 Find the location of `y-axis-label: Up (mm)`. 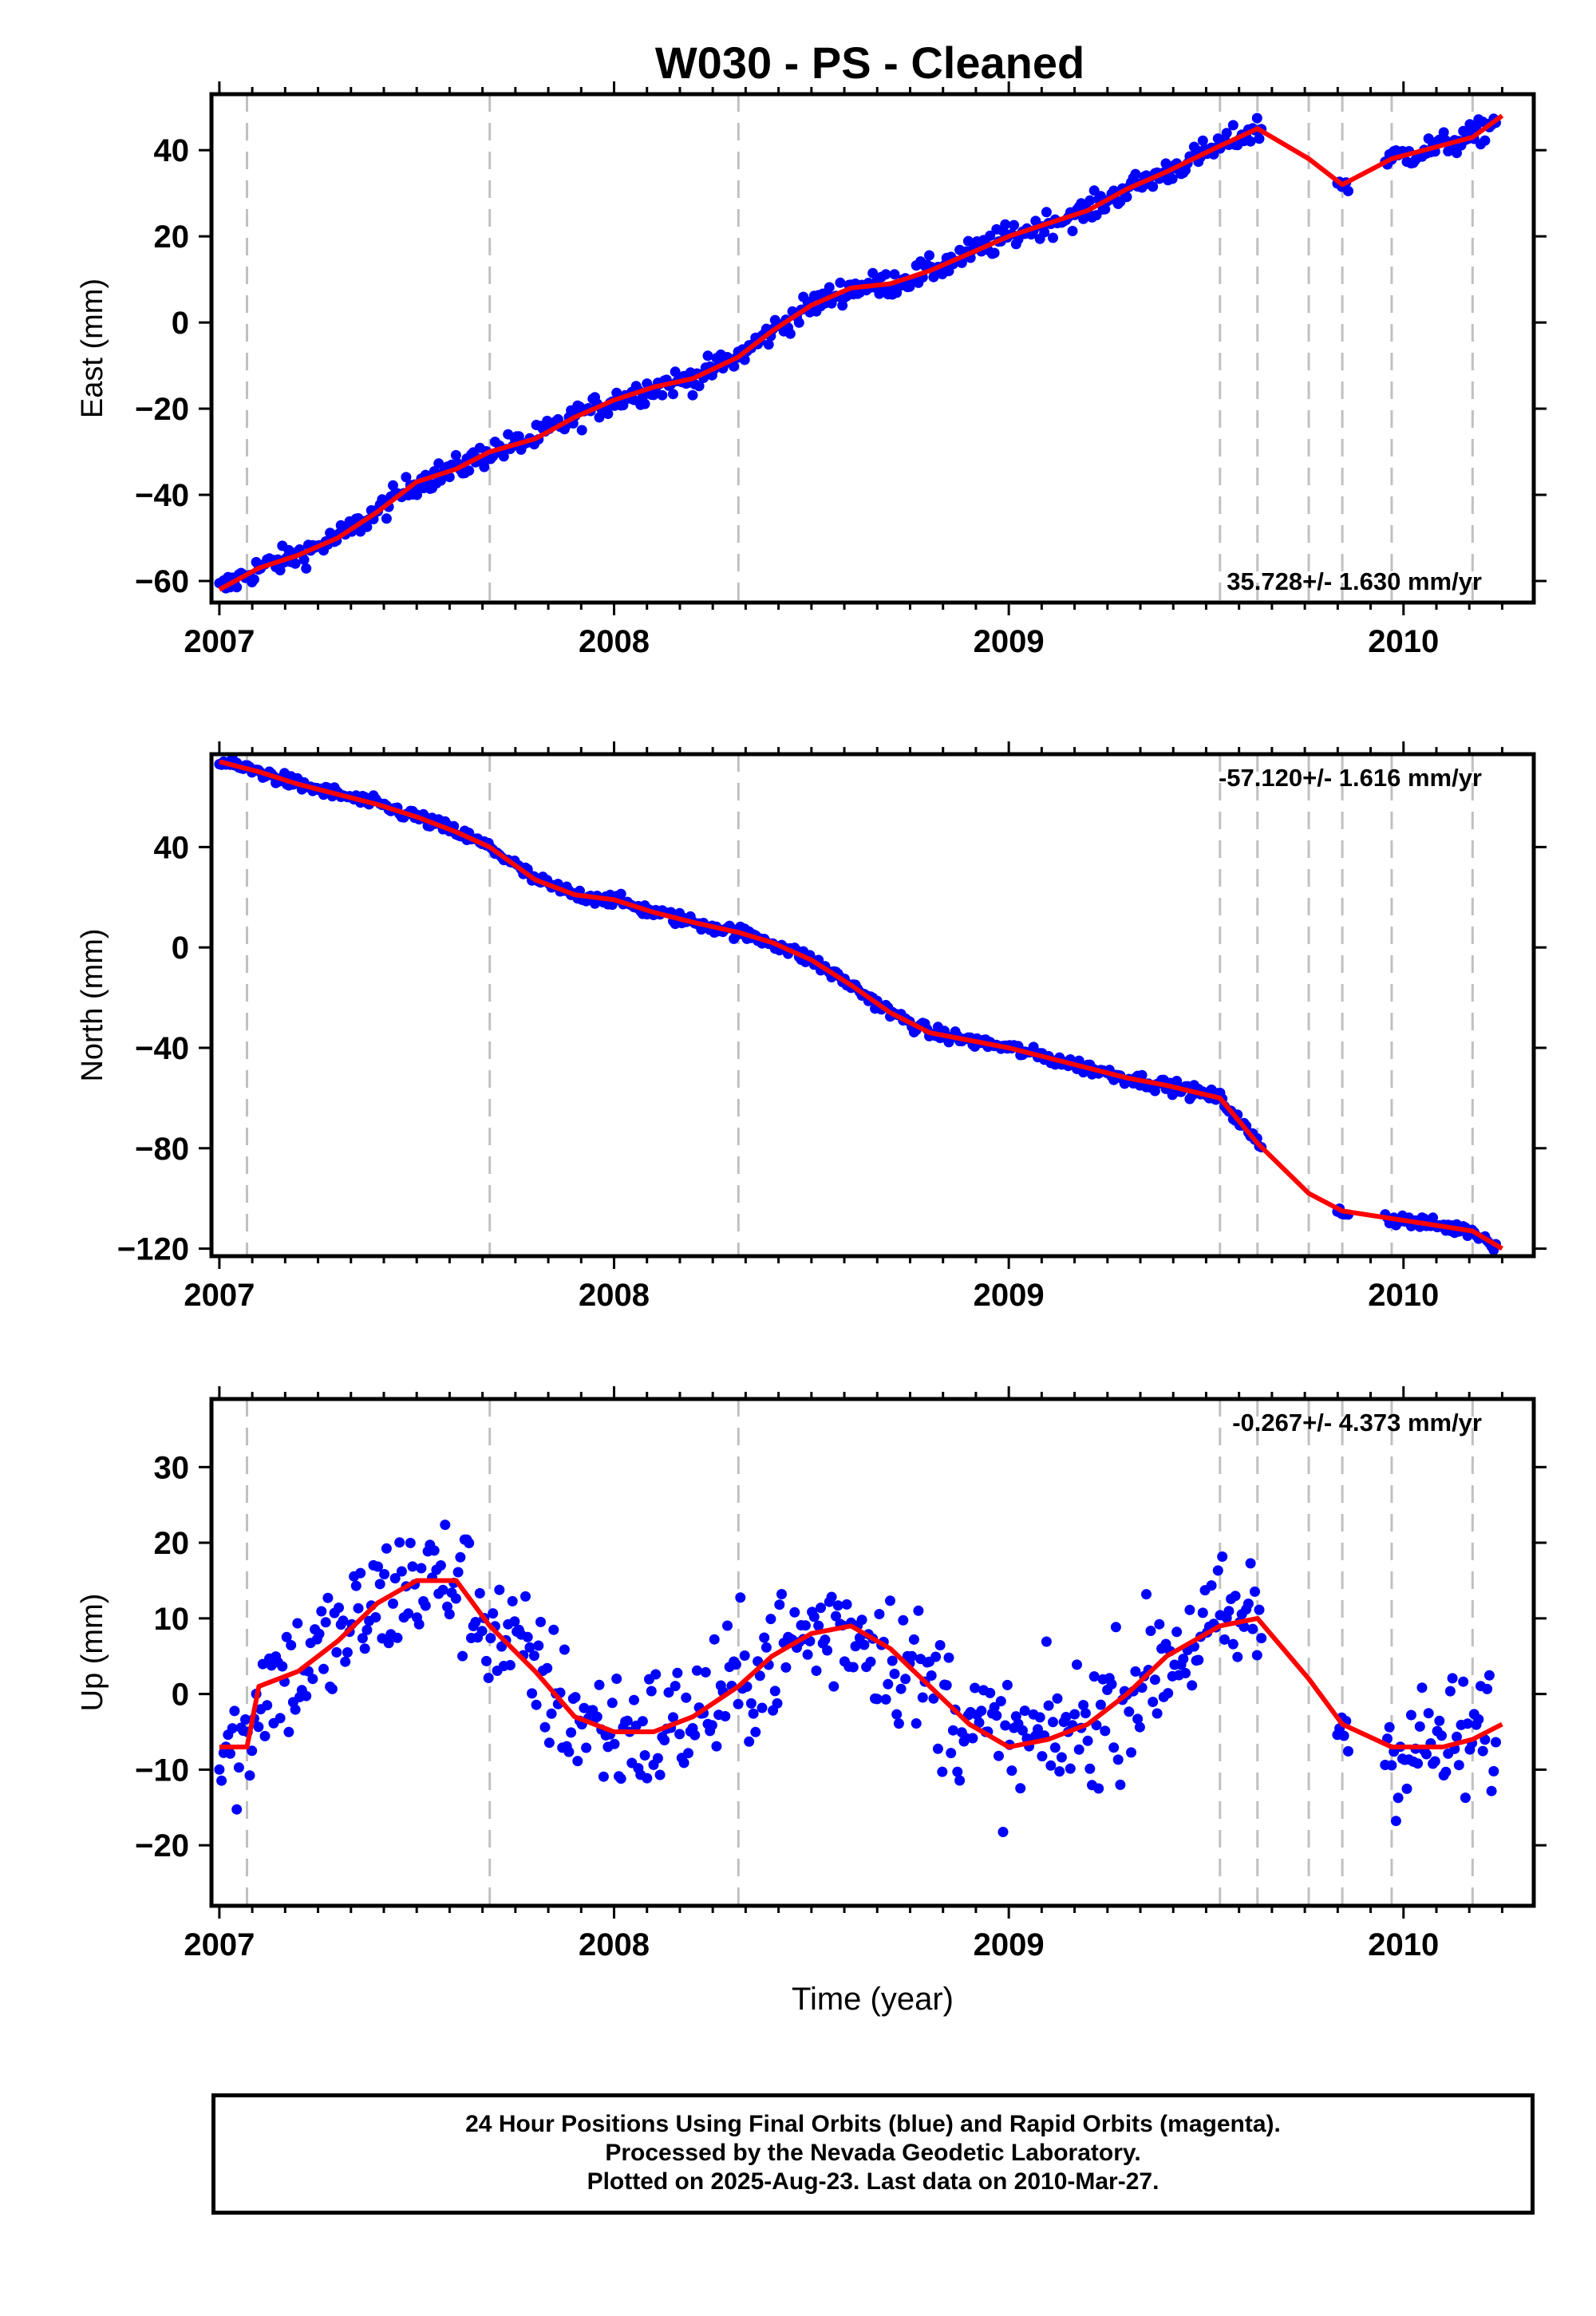

y-axis-label: Up (mm) is located at coordinates (92, 1653).